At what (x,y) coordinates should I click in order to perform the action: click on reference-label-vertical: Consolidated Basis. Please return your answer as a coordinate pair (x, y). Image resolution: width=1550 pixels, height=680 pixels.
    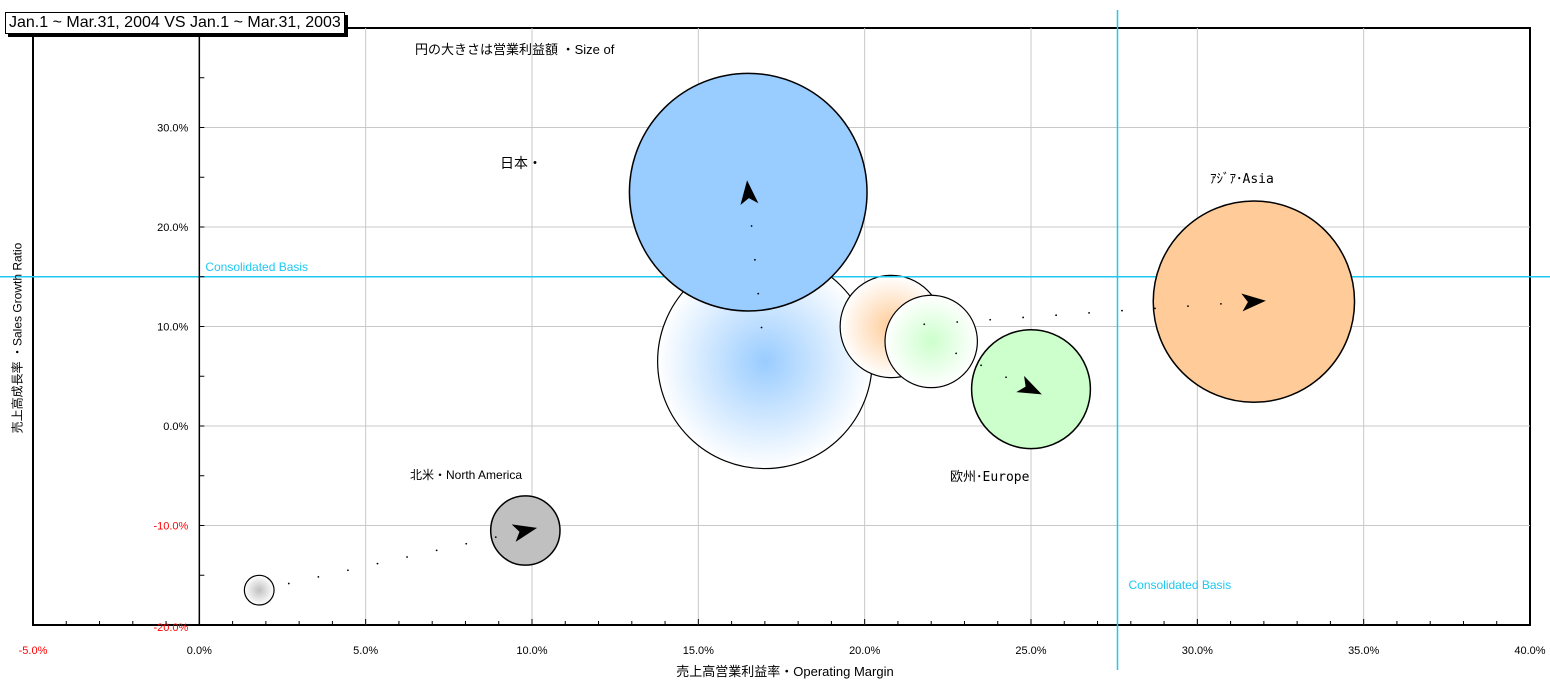
    Looking at the image, I should click on (1179, 585).